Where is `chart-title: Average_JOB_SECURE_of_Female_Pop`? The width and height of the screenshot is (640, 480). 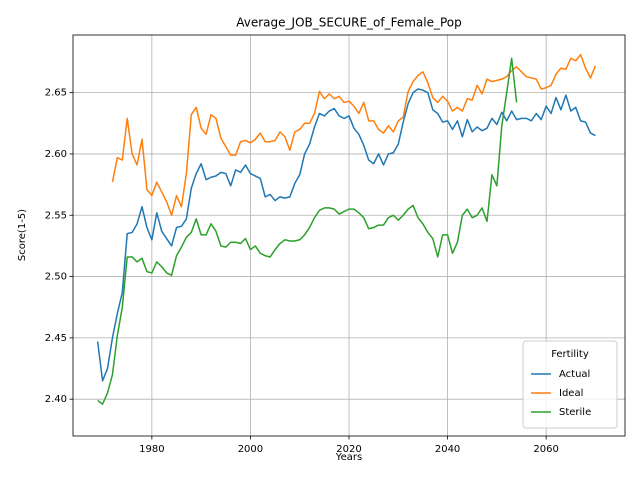 chart-title: Average_JOB_SECURE_of_Female_Pop is located at coordinates (349, 23).